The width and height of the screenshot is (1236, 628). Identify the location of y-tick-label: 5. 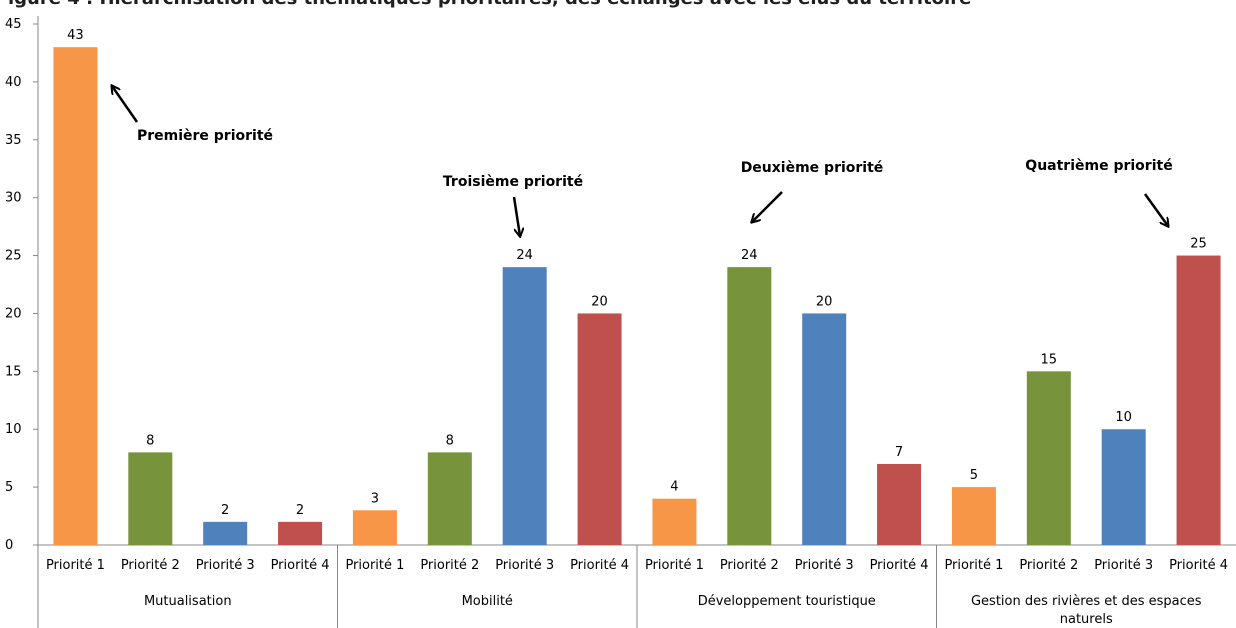
(9, 487).